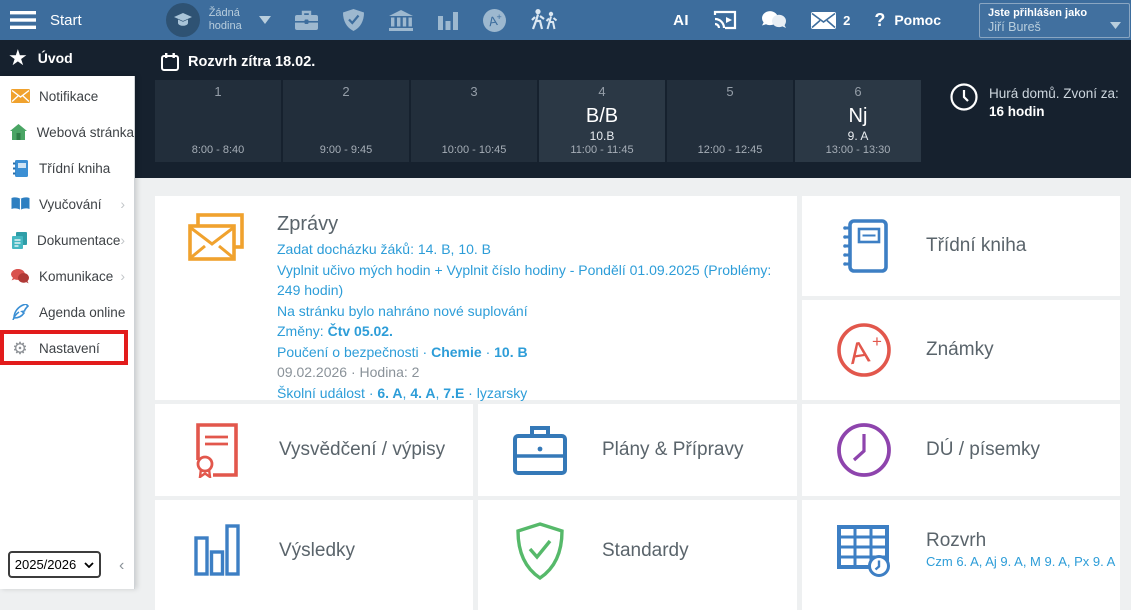 The height and width of the screenshot is (610, 1131). Describe the element at coordinates (858, 91) in the screenshot. I see `cell-number: 6` at that location.